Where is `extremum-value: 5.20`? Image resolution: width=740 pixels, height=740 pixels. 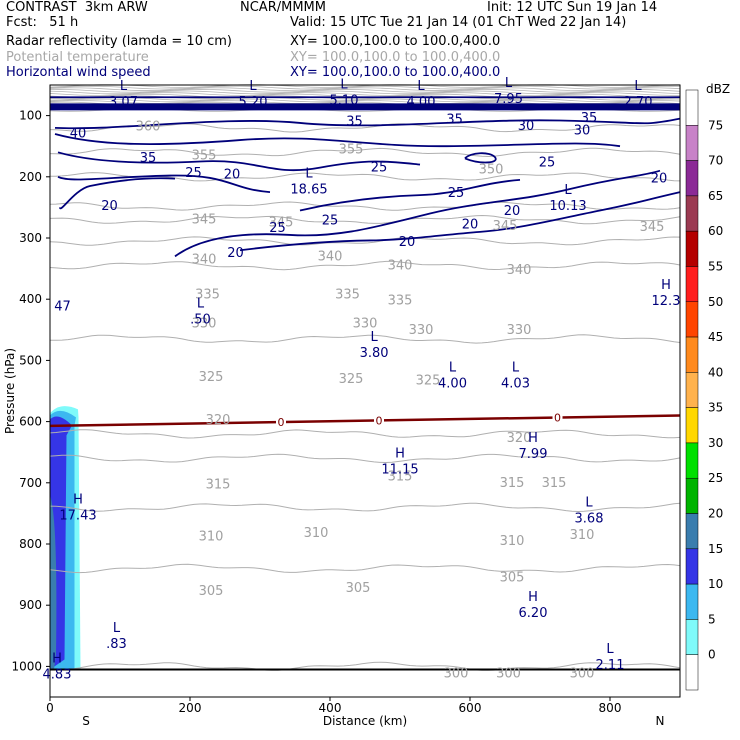
extremum-value: 5.20 is located at coordinates (253, 102).